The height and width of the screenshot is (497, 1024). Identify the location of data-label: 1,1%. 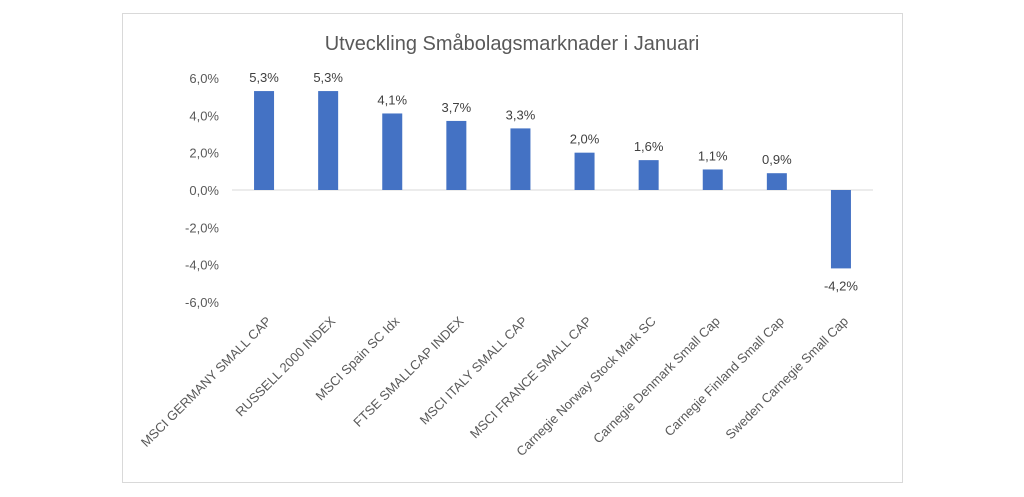
(713, 155).